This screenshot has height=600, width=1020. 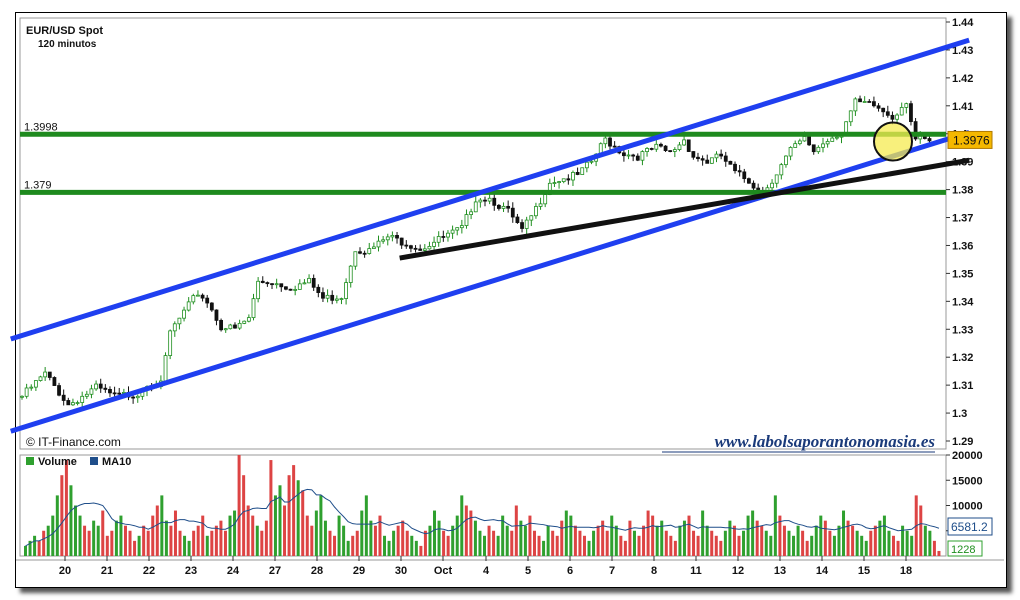 What do you see at coordinates (963, 23) in the screenshot?
I see `y-tick-label: 1.44` at bounding box center [963, 23].